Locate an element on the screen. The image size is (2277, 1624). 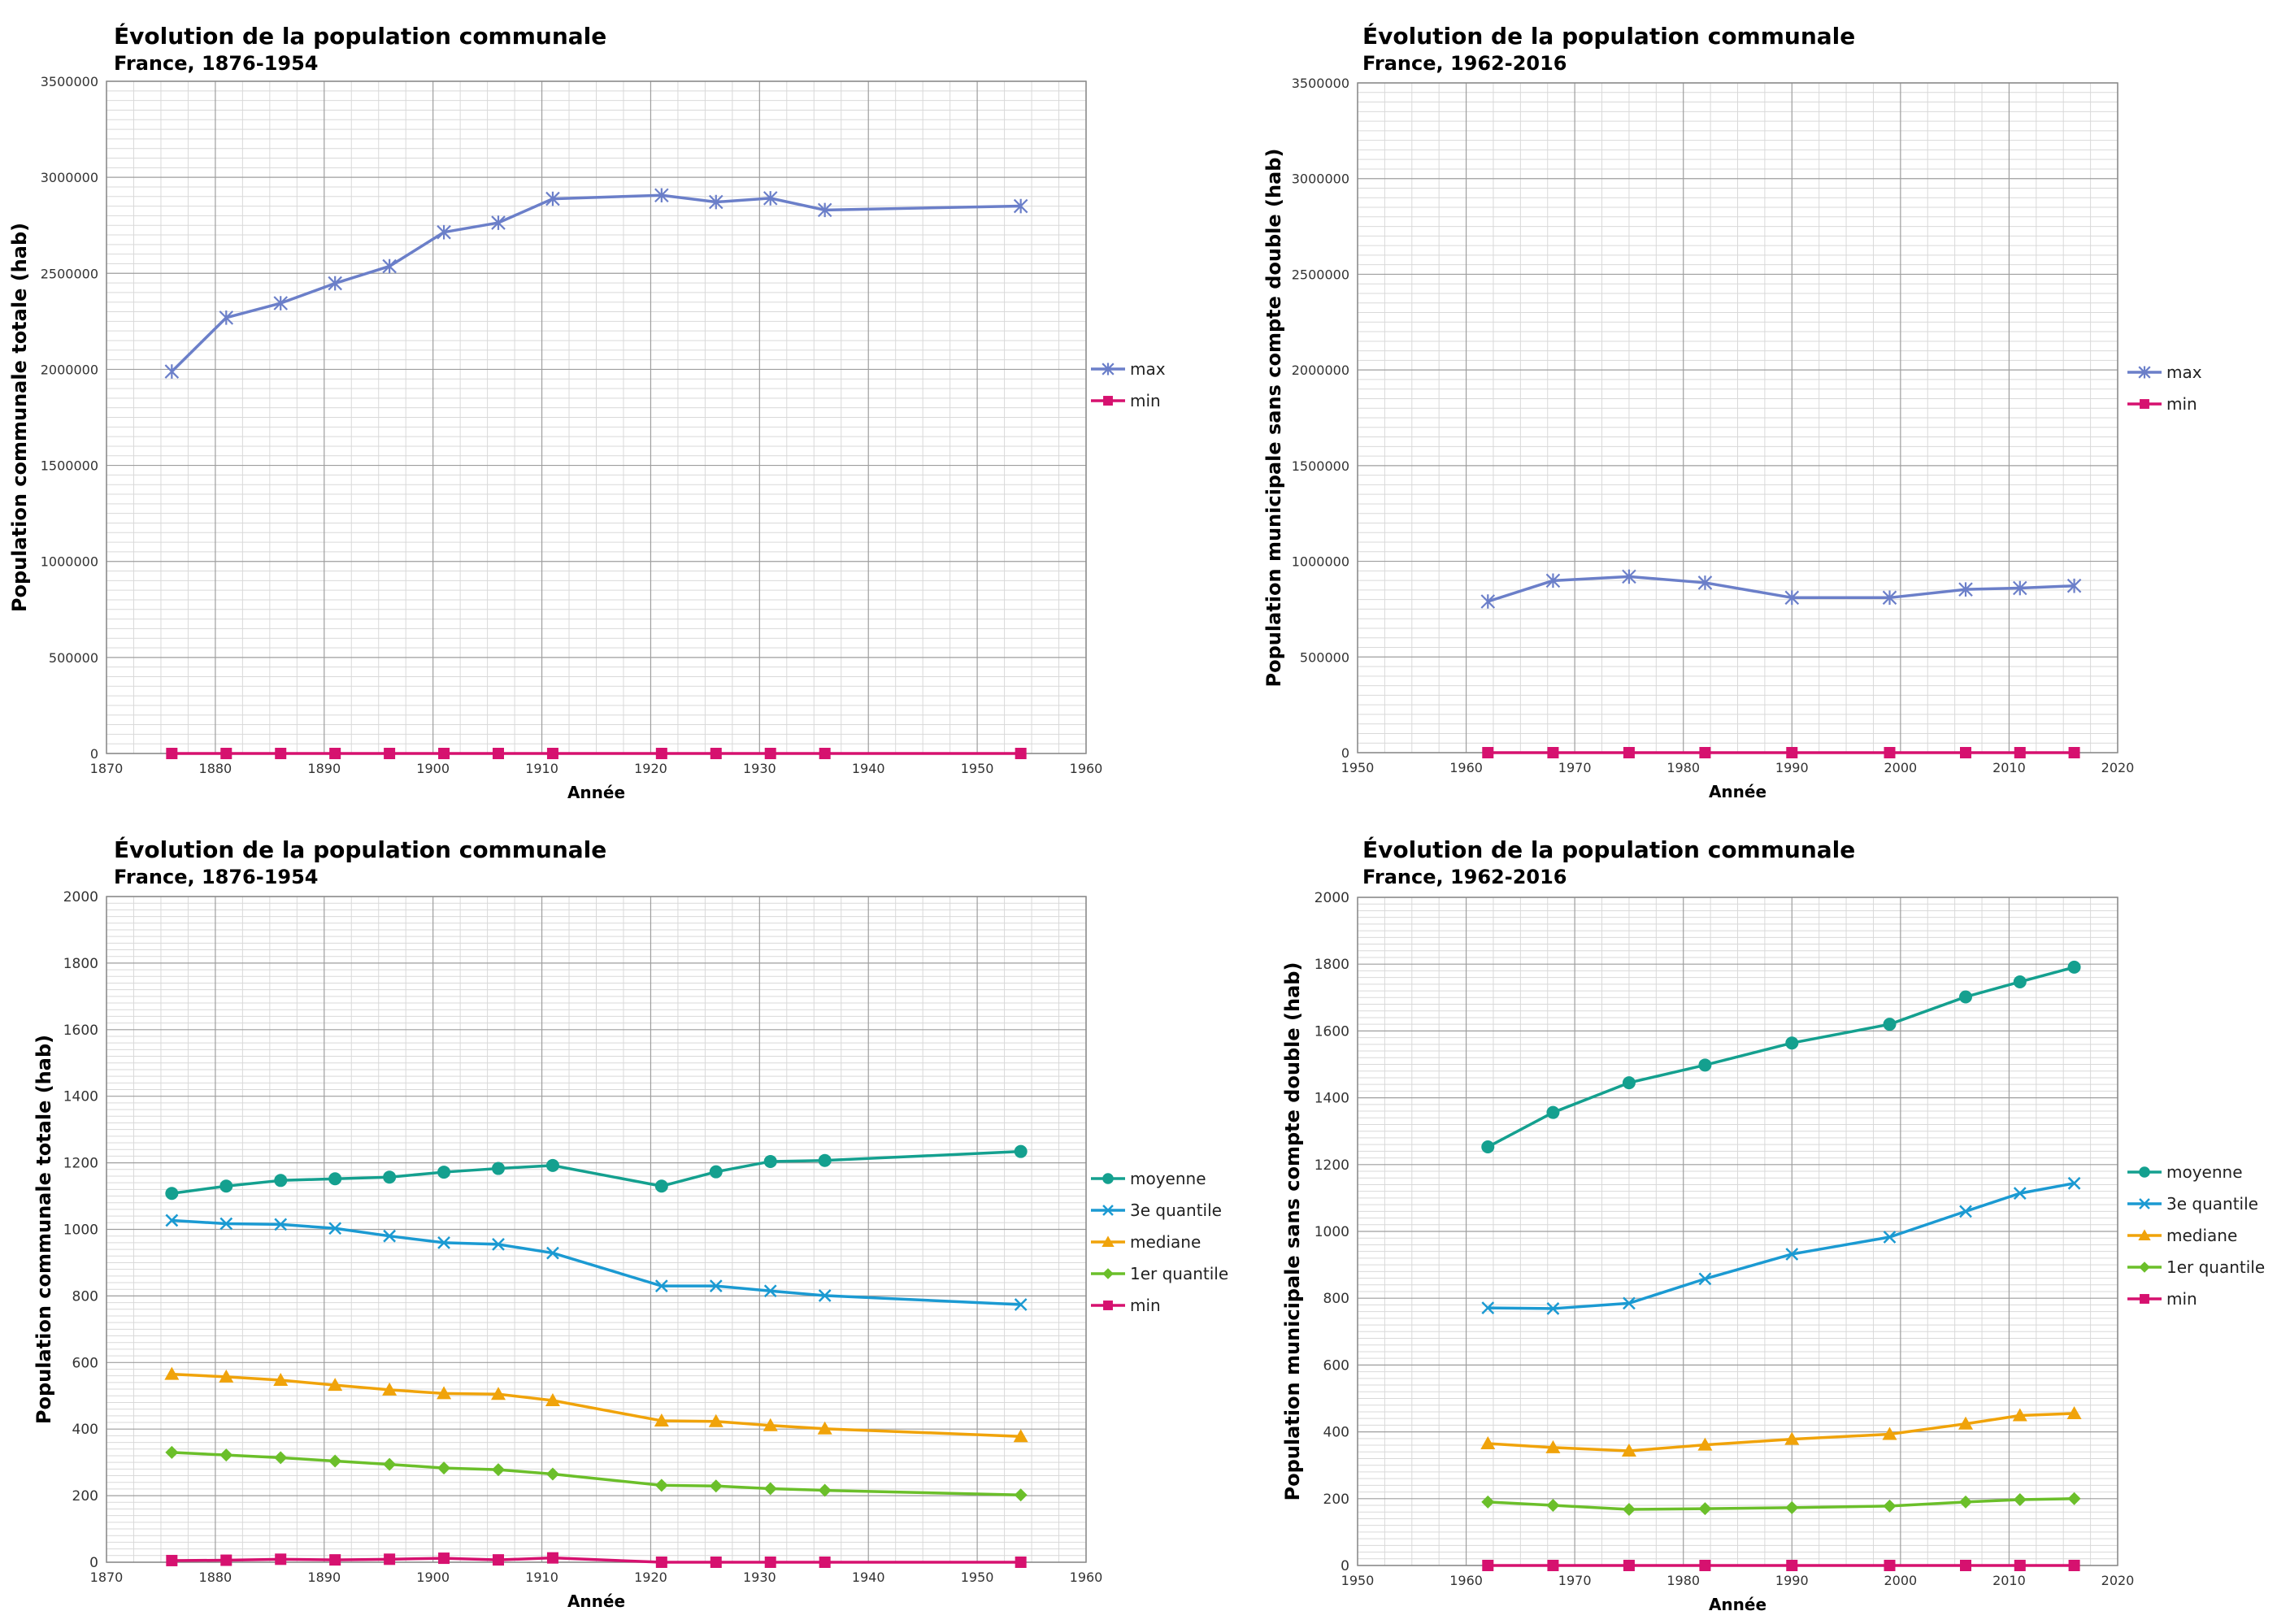
y-tick-label: 800 is located at coordinates (85, 1296).